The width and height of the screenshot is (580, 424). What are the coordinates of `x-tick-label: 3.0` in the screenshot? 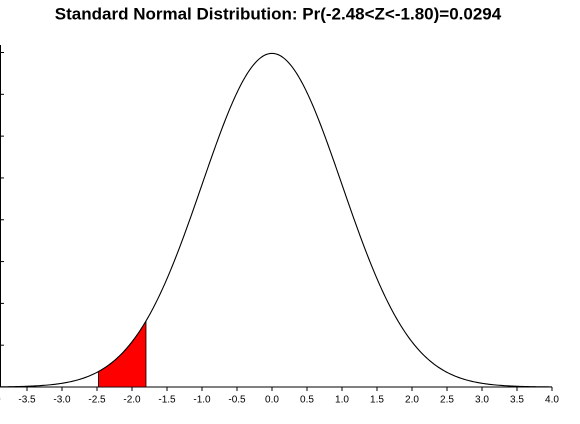 It's located at (482, 400).